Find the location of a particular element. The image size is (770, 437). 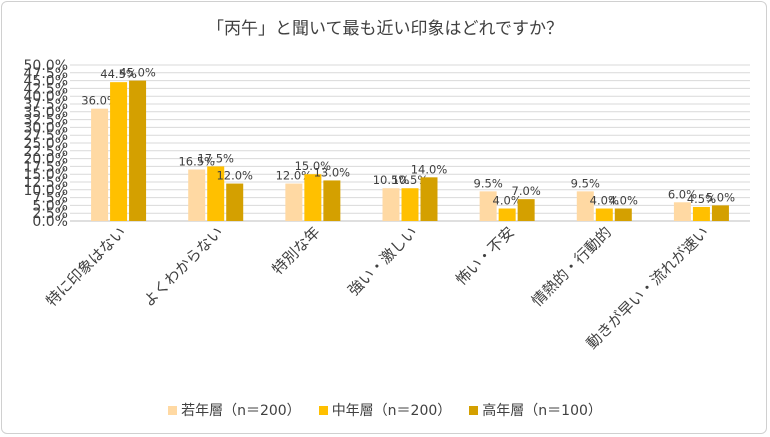

legend-label-middle: 中年層（n＝200） is located at coordinates (391, 411).